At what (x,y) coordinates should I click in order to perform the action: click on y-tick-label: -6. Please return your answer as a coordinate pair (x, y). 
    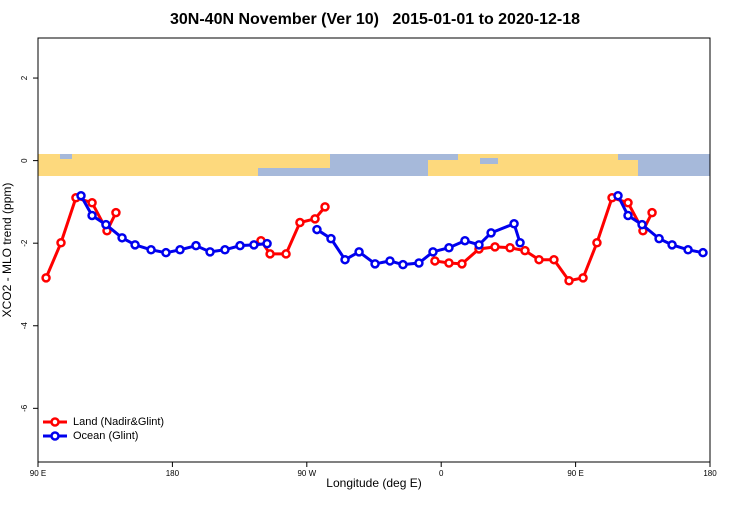
    Looking at the image, I should click on (24, 408).